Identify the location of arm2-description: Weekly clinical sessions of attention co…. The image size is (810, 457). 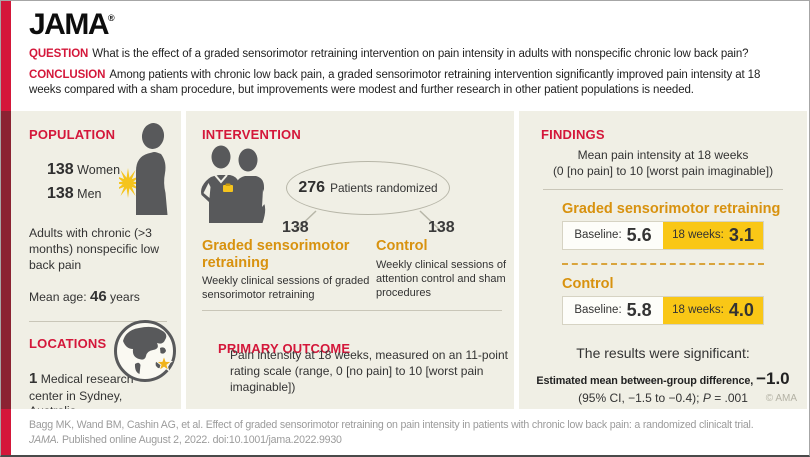
(441, 279).